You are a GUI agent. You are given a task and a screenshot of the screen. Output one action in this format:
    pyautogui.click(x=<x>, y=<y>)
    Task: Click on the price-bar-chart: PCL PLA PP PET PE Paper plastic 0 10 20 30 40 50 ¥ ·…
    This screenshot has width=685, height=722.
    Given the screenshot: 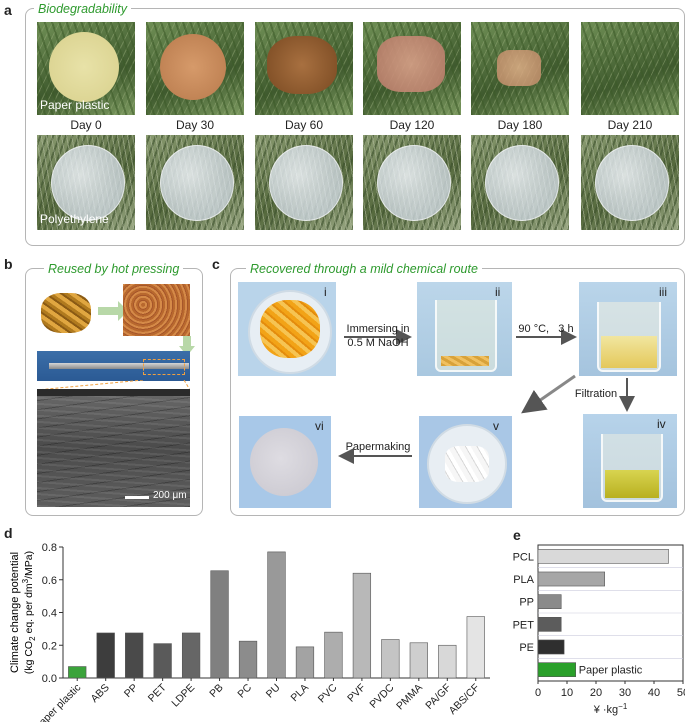 What is the action you would take?
    pyautogui.click(x=599, y=630)
    